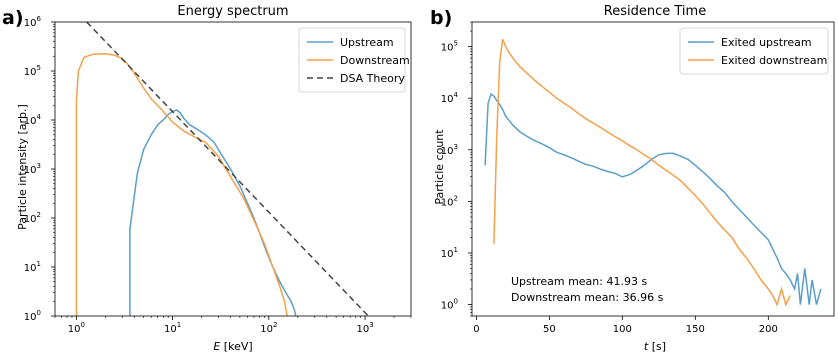 The image size is (838, 356). I want to click on panel-a-legend-label: Downstream, so click(375, 60).